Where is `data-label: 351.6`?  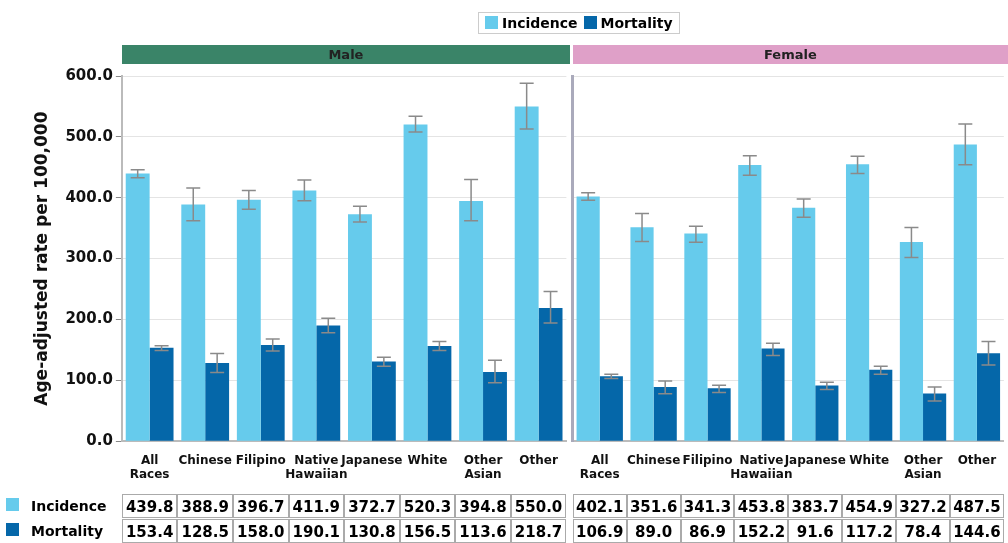
data-label: 351.6 is located at coordinates (653, 506).